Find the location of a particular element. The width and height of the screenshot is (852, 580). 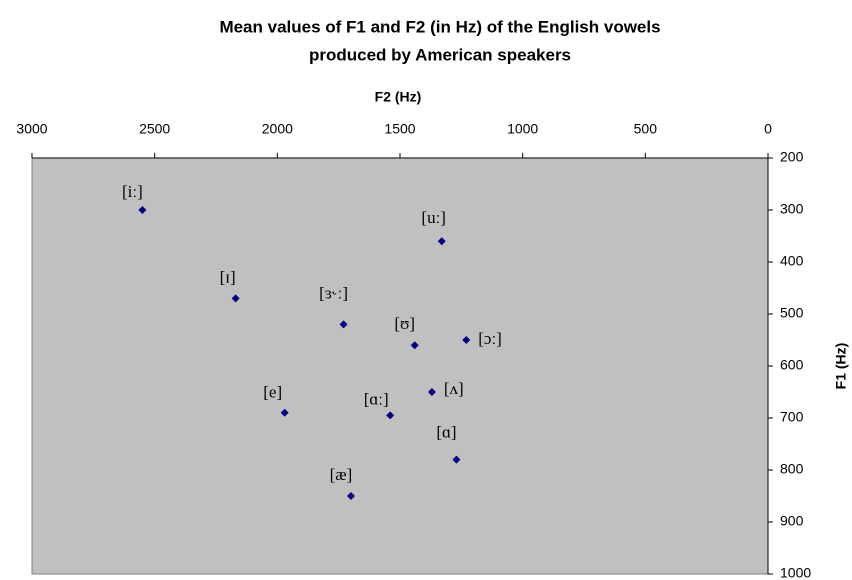

y-tick-label: 200 is located at coordinates (792, 157).